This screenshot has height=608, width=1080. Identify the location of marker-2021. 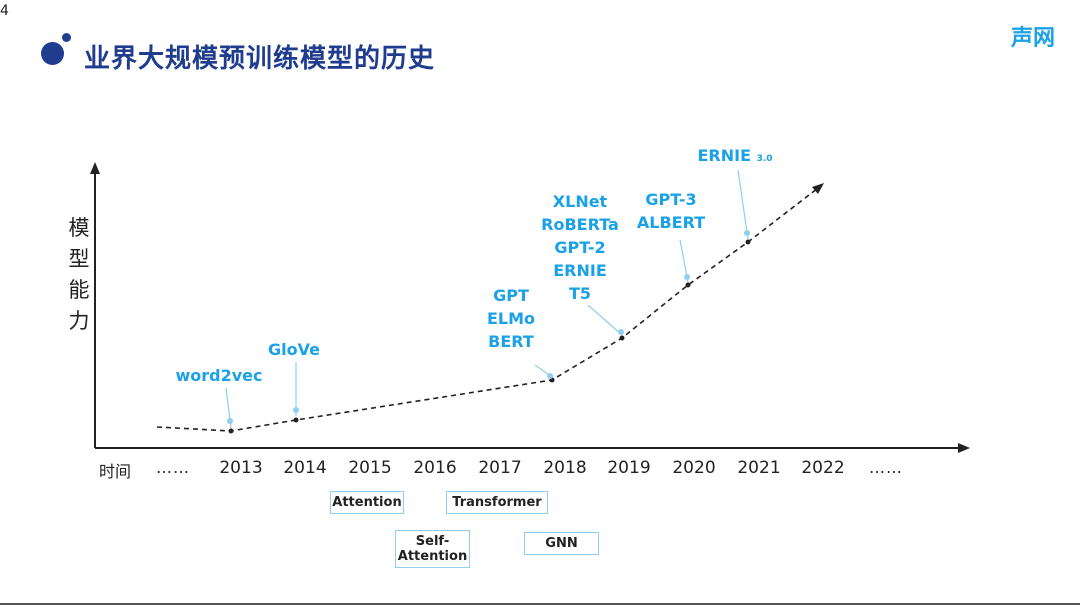
(747, 233).